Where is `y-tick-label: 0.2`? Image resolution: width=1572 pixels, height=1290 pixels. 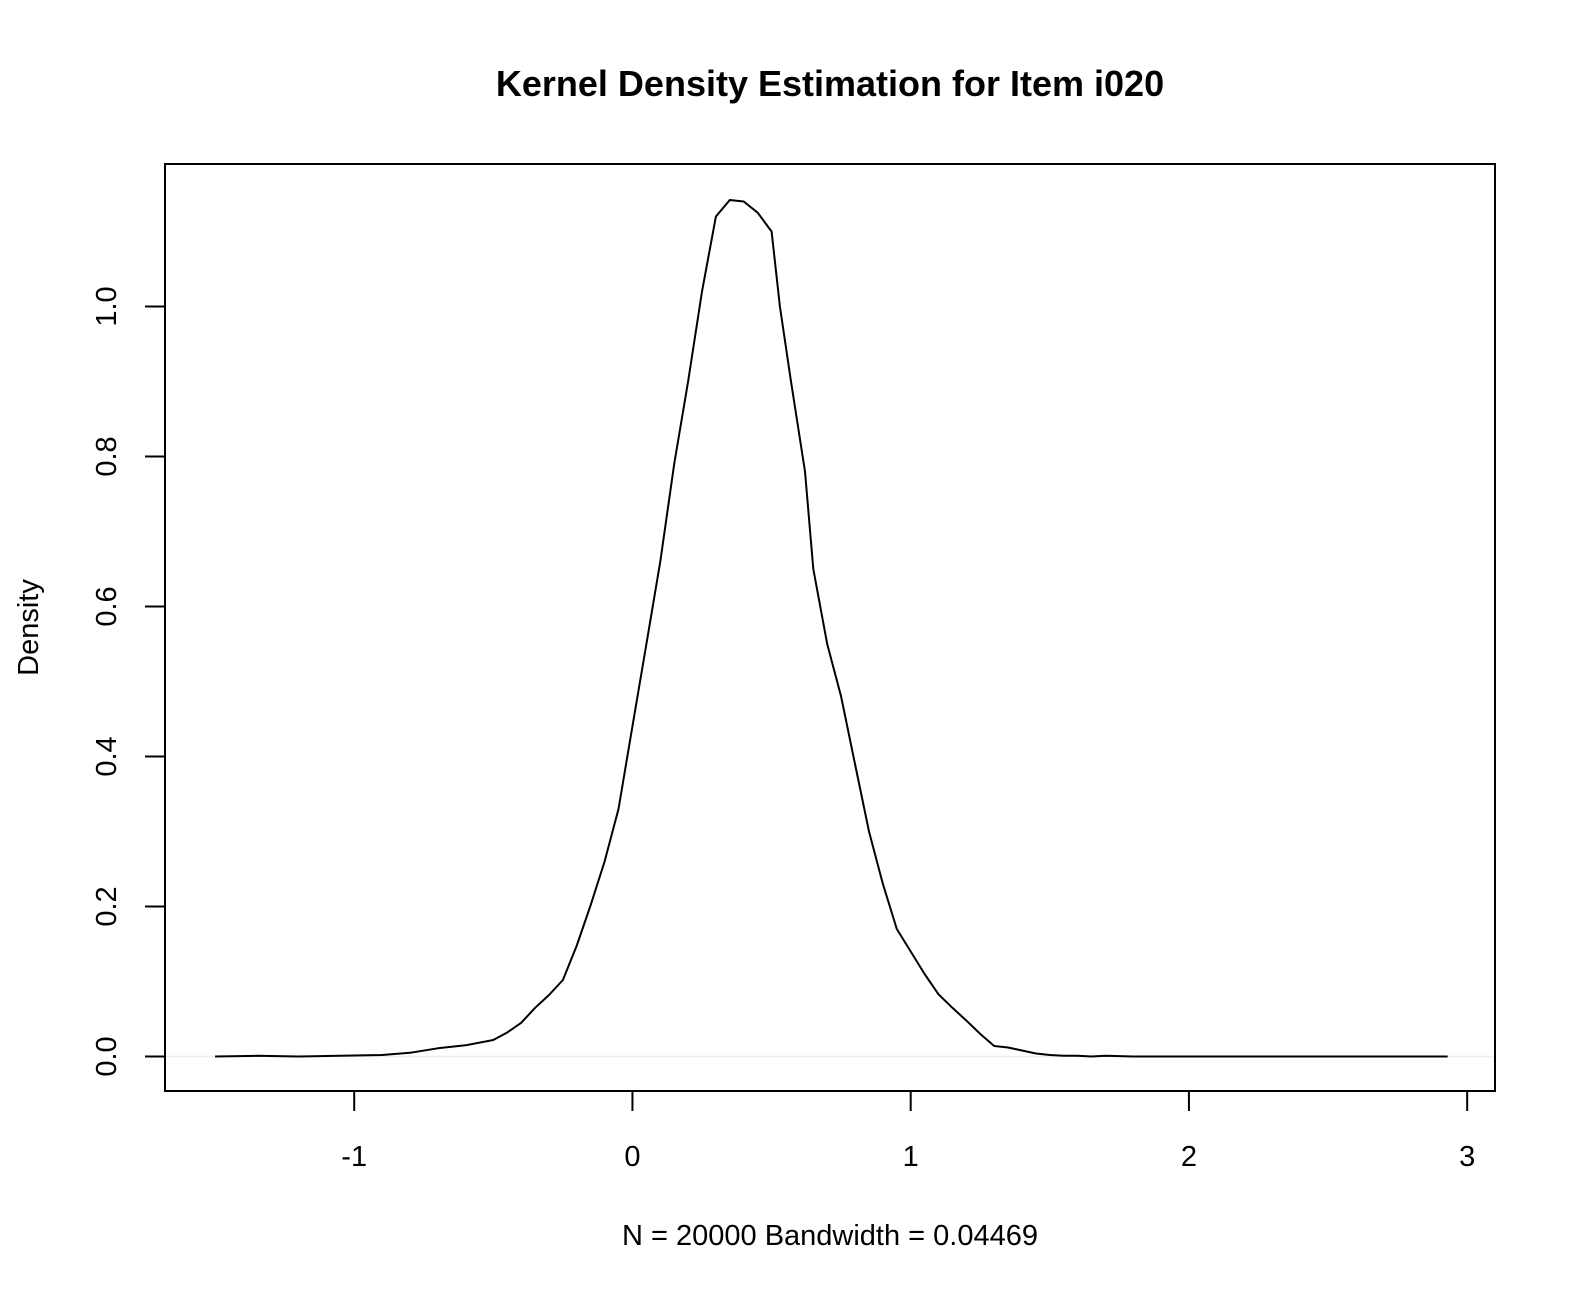
y-tick-label: 0.2 is located at coordinates (107, 906).